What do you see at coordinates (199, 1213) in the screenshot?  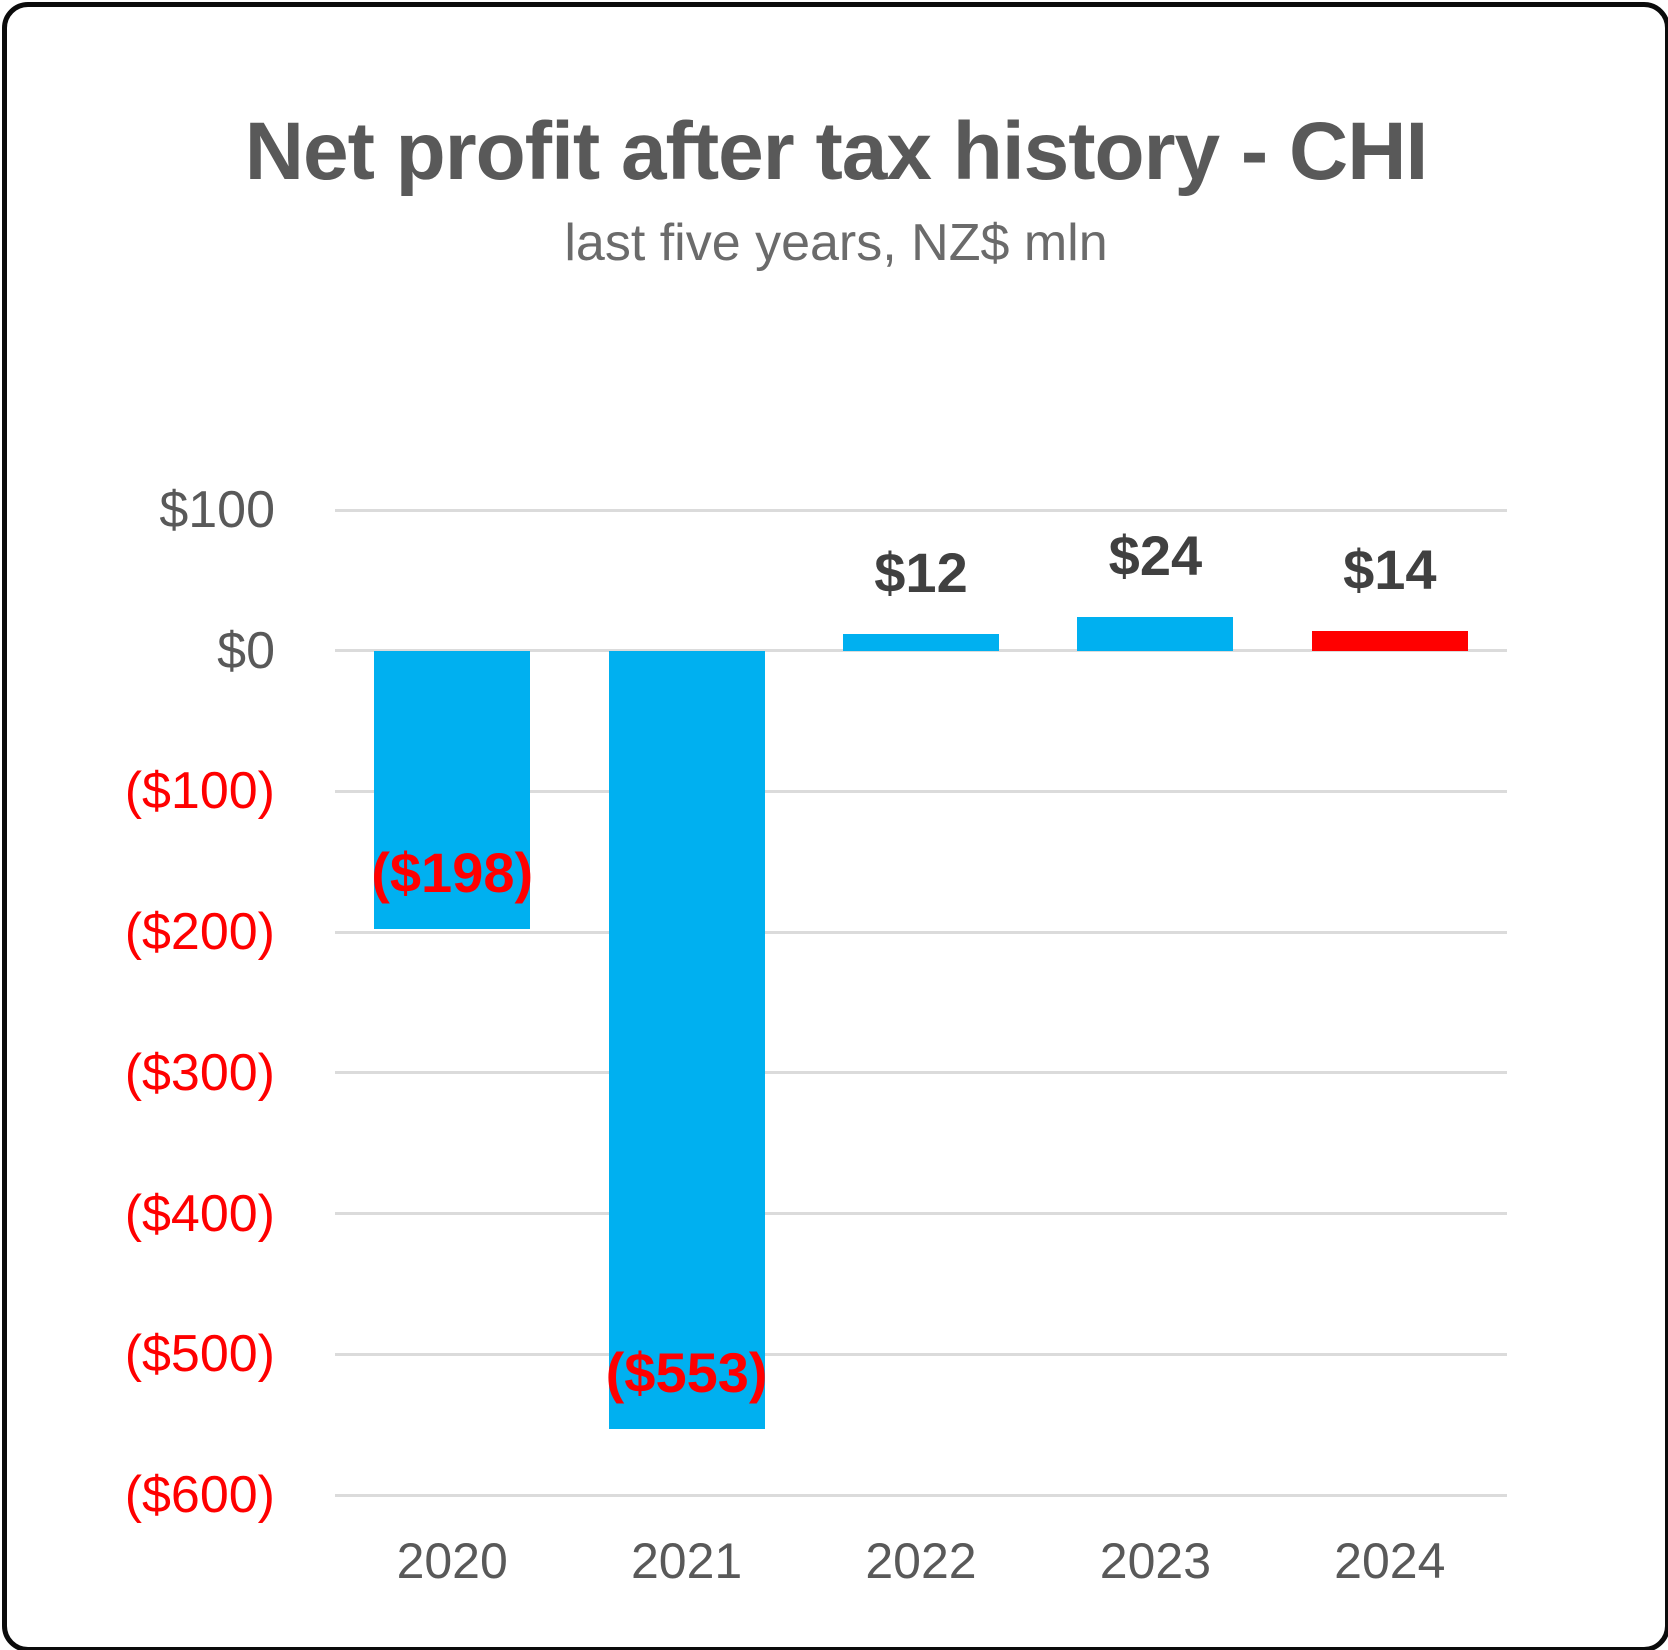 I see `y-axis-label: ($400)` at bounding box center [199, 1213].